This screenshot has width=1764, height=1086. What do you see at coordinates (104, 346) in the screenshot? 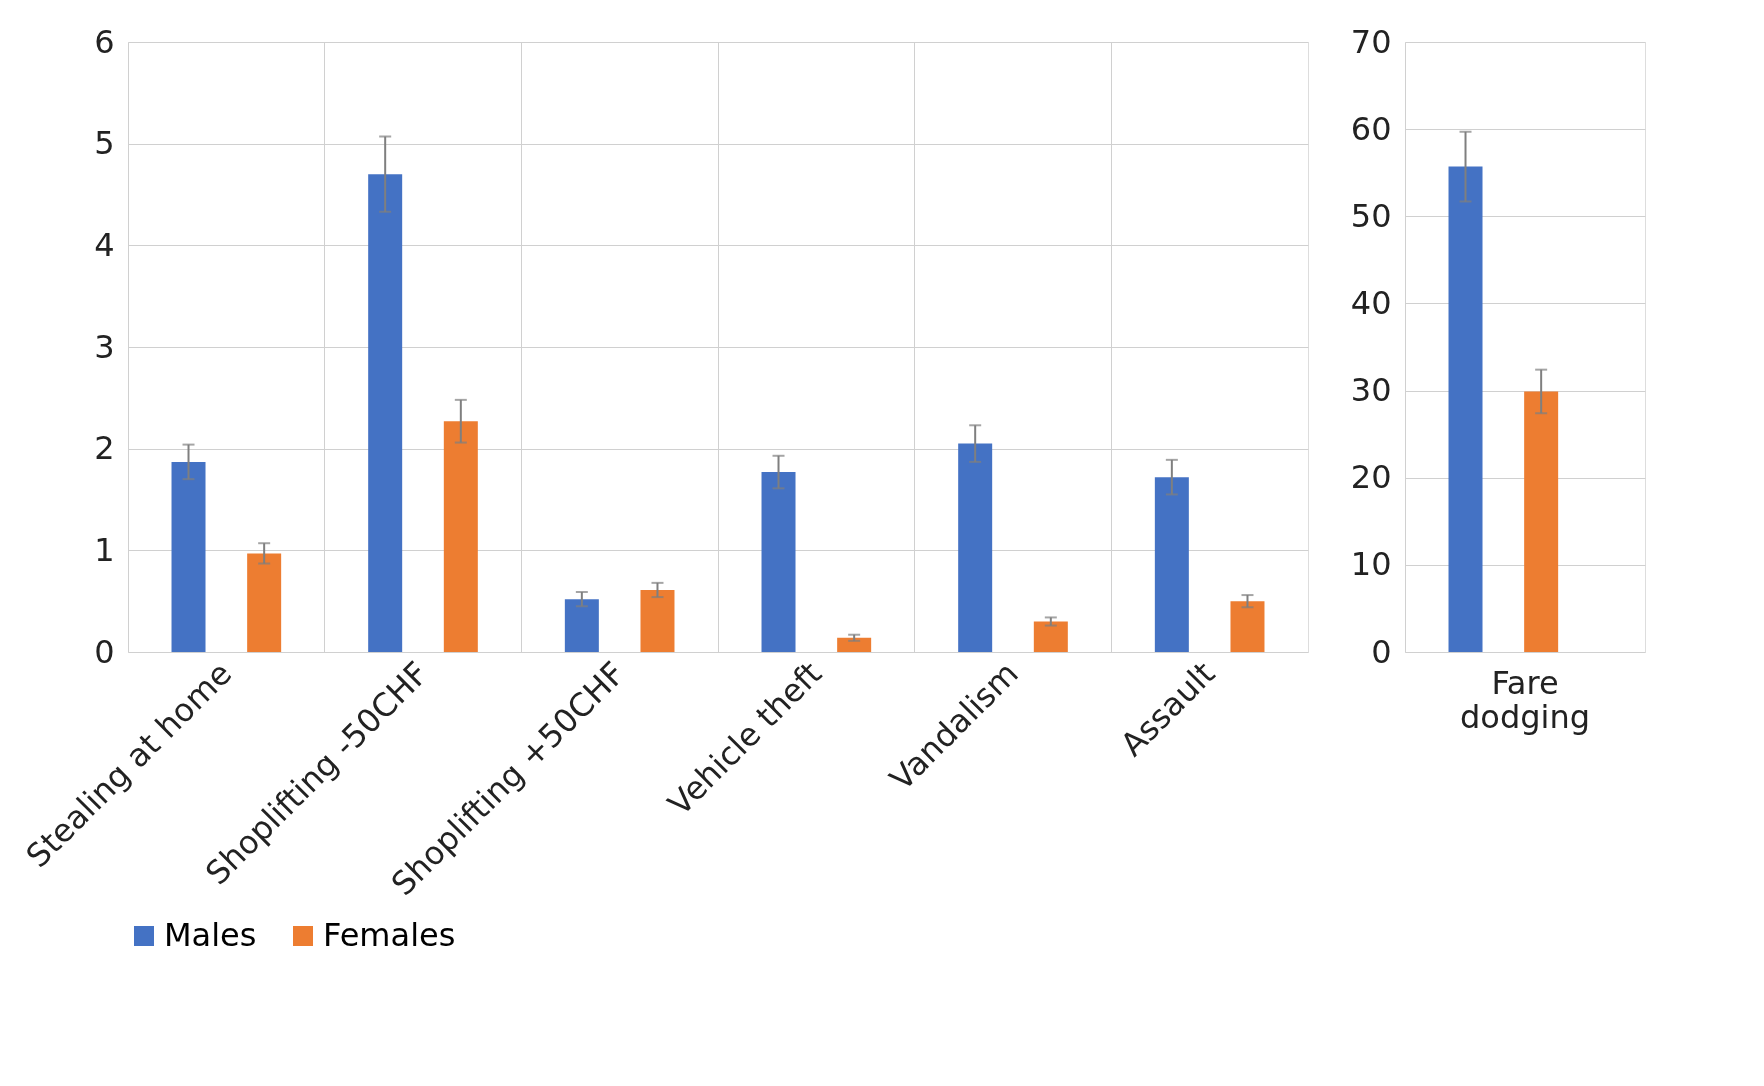
I see `y-tick-label: 3` at bounding box center [104, 346].